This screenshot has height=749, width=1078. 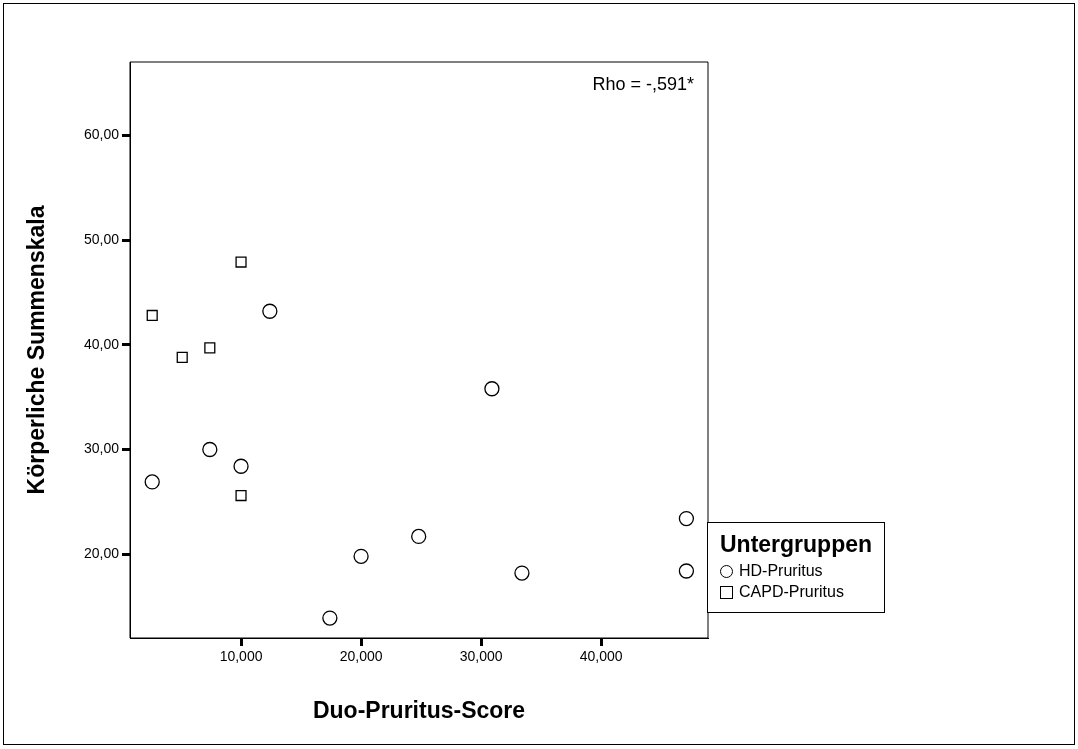 What do you see at coordinates (419, 709) in the screenshot?
I see `x-axis-title: Duo-Pruritus-Score` at bounding box center [419, 709].